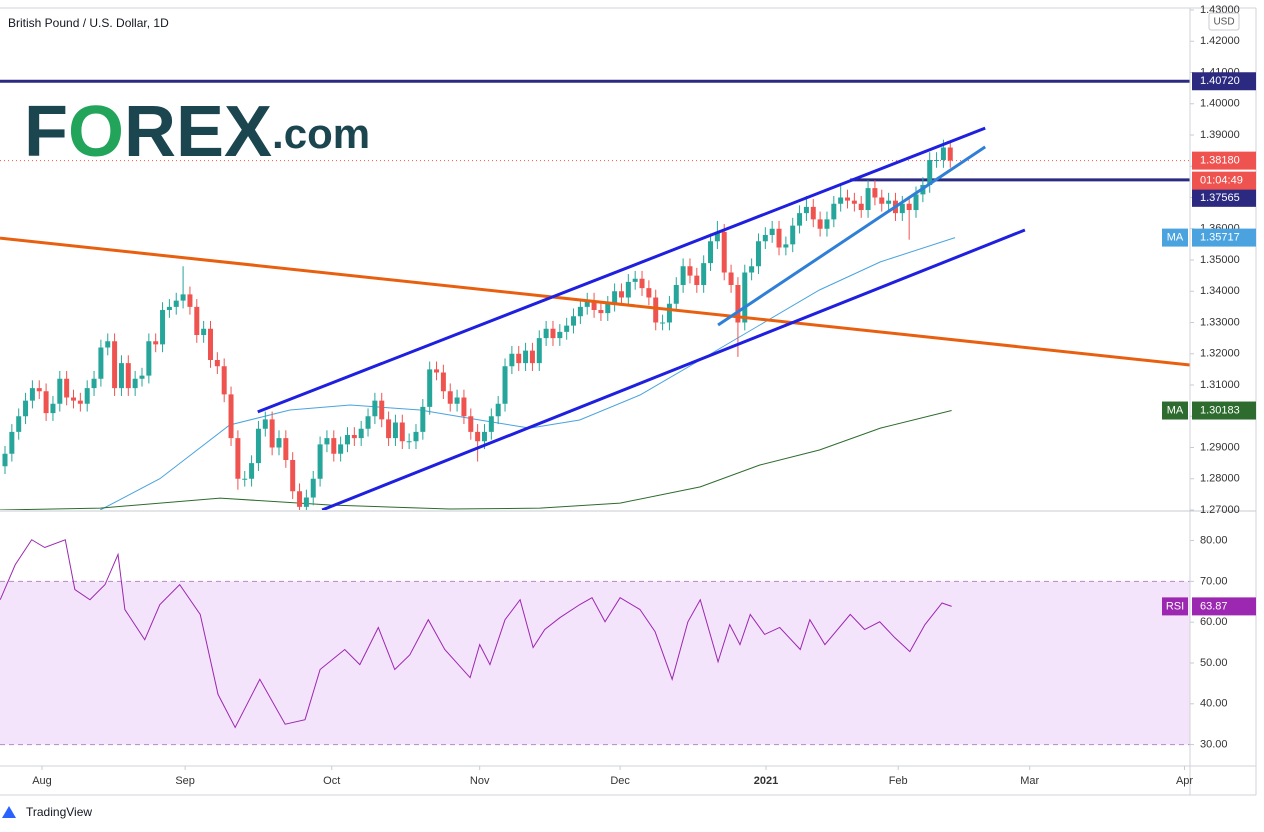 This screenshot has width=1264, height=832. What do you see at coordinates (1220, 322) in the screenshot?
I see `y-tick-label: 1.33000` at bounding box center [1220, 322].